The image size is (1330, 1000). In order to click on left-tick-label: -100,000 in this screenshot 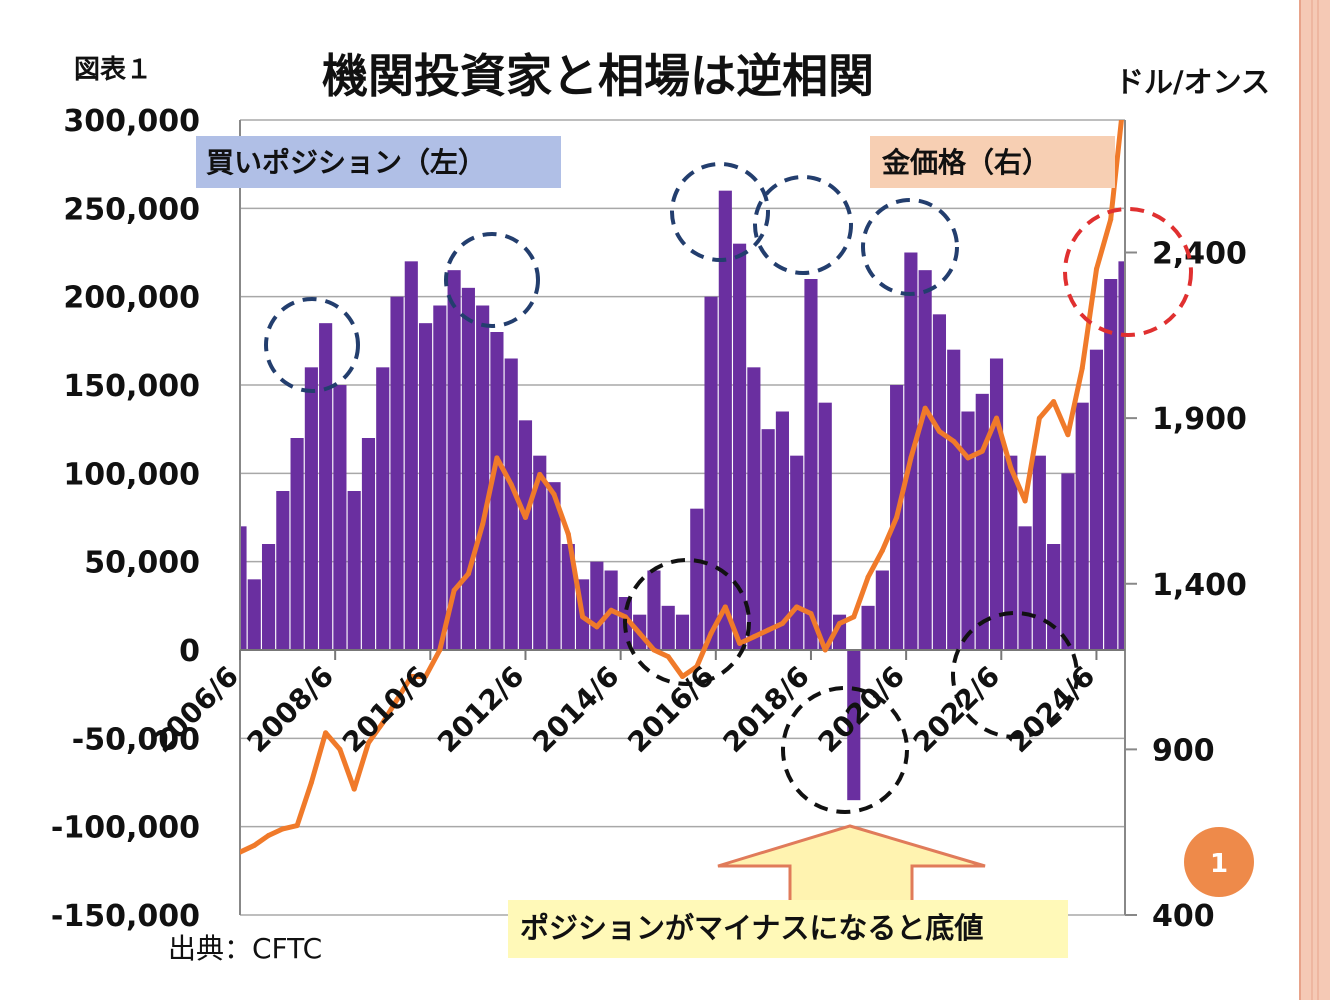, I will do `click(125, 828)`.